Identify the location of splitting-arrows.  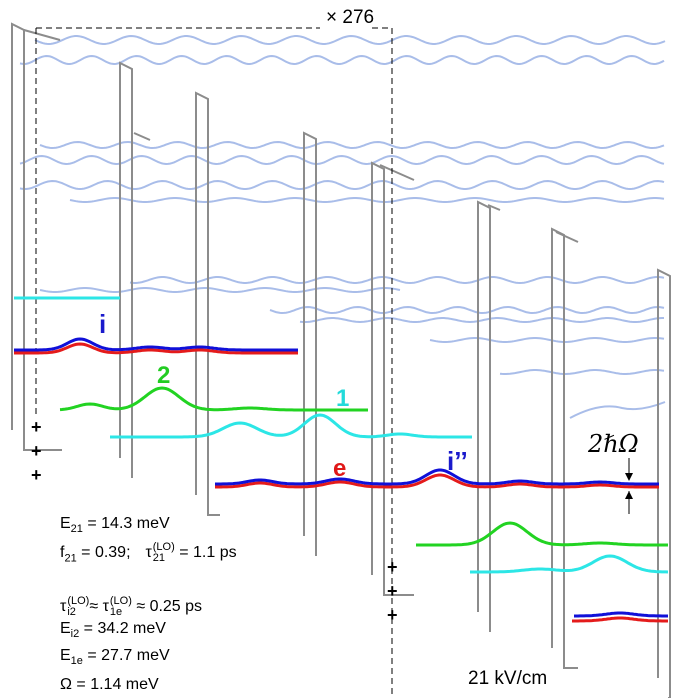
(629, 486).